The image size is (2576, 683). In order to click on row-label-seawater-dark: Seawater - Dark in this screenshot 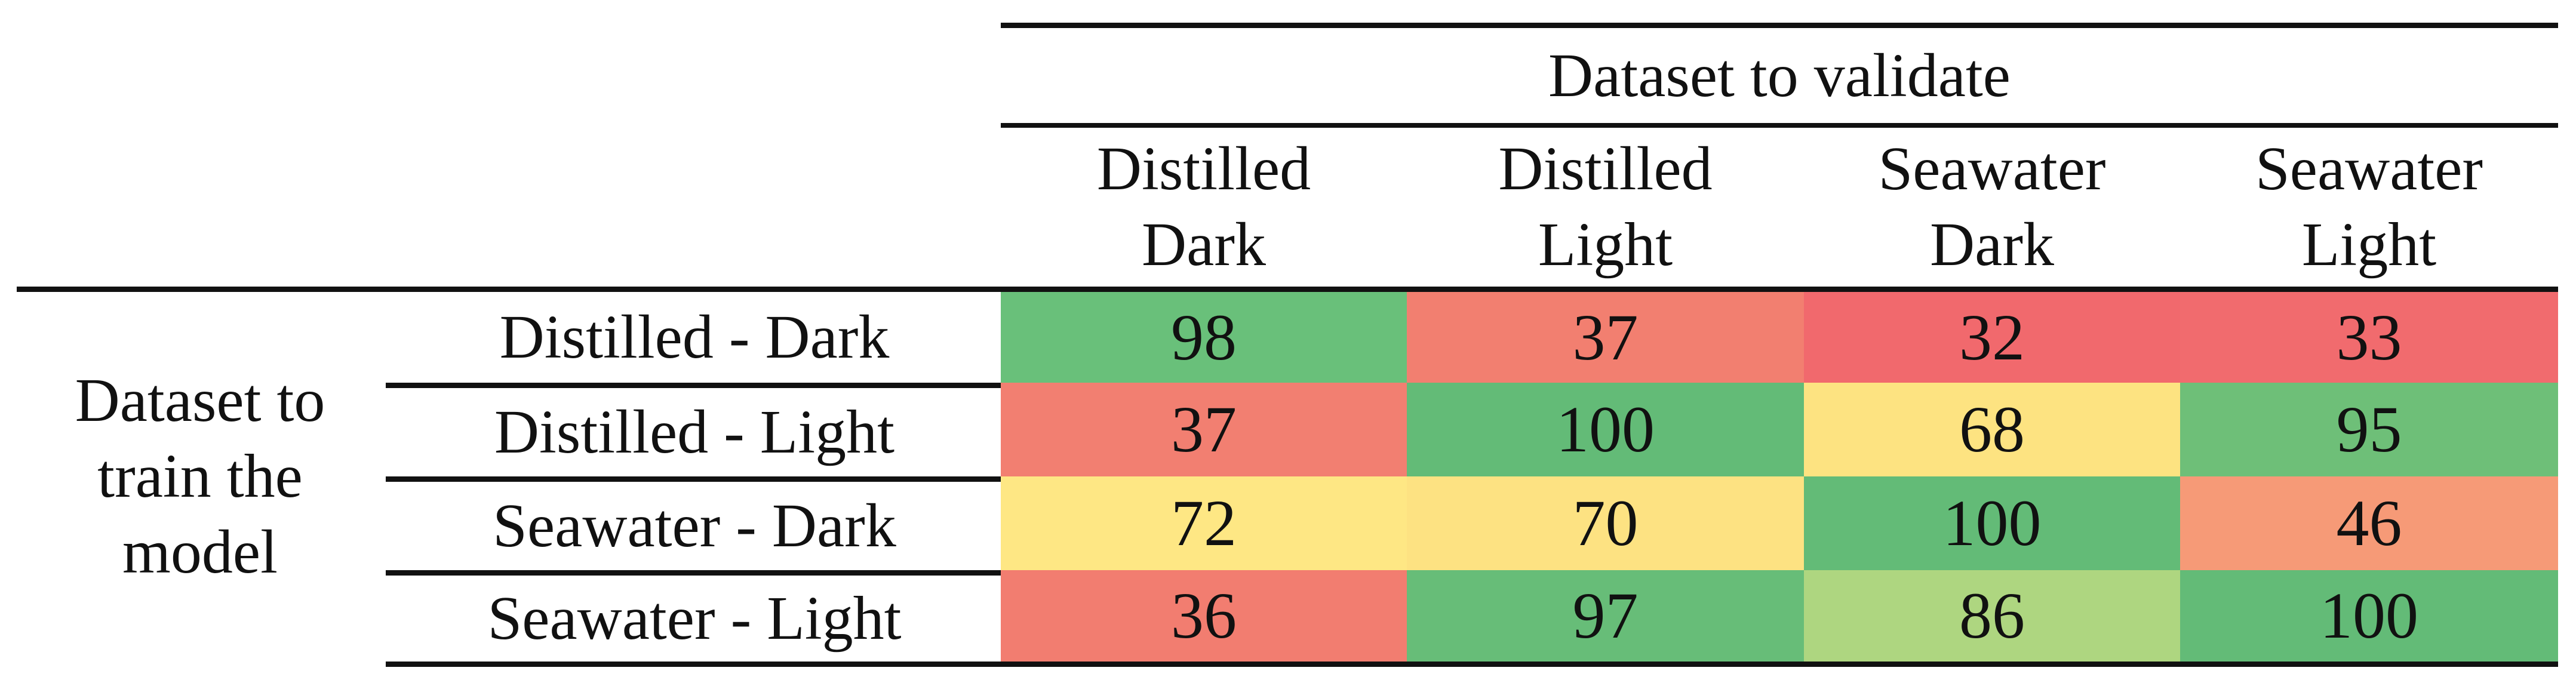, I will do `click(694, 526)`.